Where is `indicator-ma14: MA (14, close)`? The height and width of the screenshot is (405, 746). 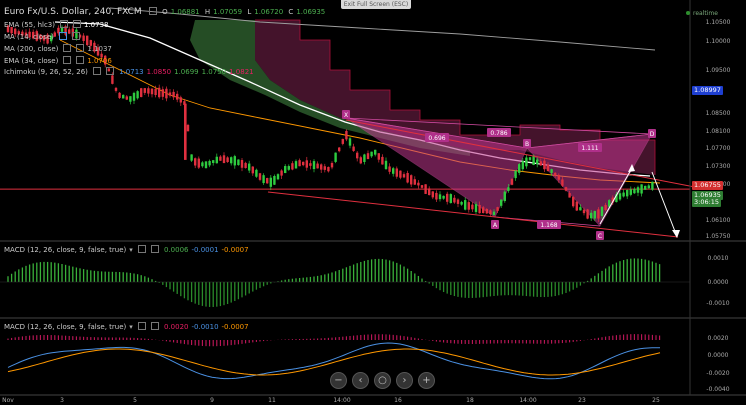 indicator-ma14: MA (14, close) is located at coordinates (43, 37).